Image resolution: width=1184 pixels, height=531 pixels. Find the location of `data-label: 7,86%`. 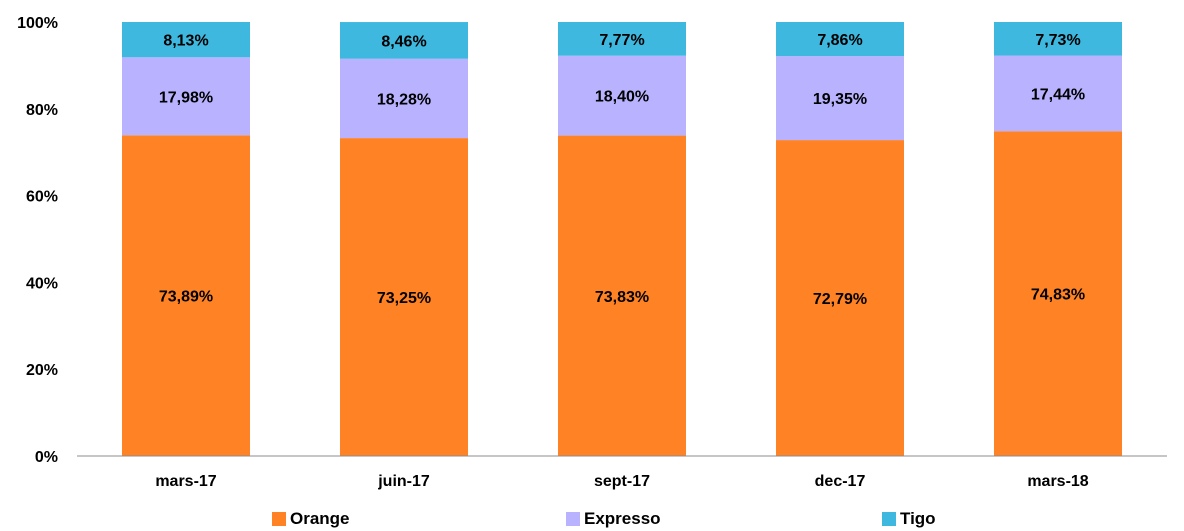

data-label: 7,86% is located at coordinates (839, 40).